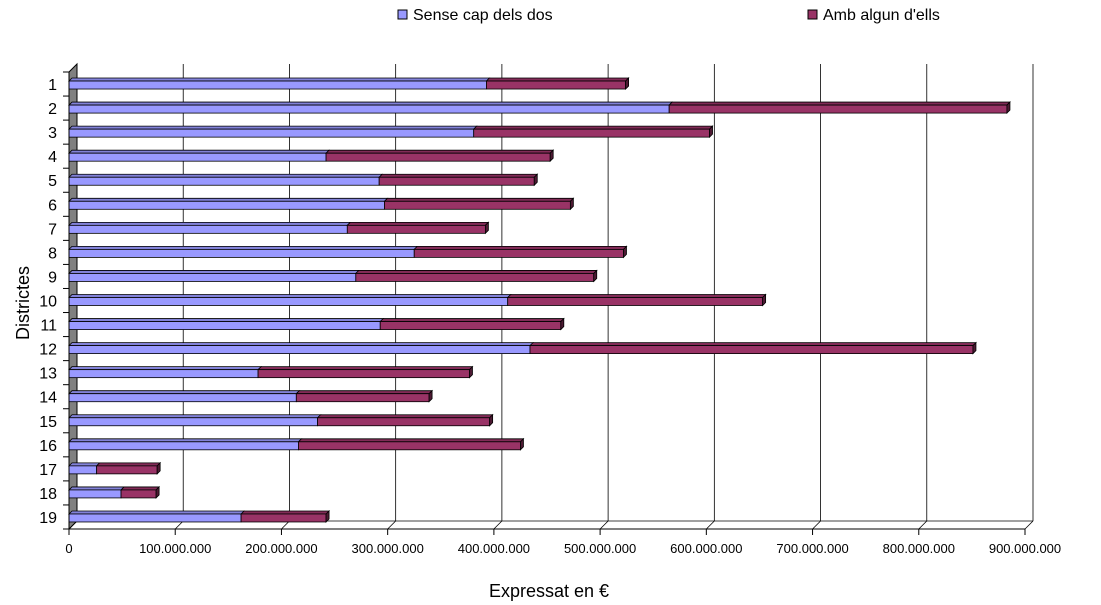  What do you see at coordinates (706, 548) in the screenshot?
I see `x-tick-label: 600.000.000` at bounding box center [706, 548].